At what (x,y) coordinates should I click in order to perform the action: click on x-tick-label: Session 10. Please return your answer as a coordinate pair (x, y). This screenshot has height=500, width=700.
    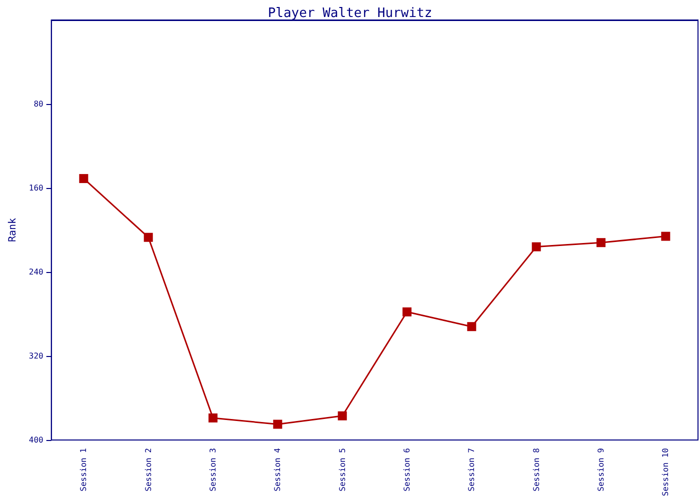
    Looking at the image, I should click on (665, 472).